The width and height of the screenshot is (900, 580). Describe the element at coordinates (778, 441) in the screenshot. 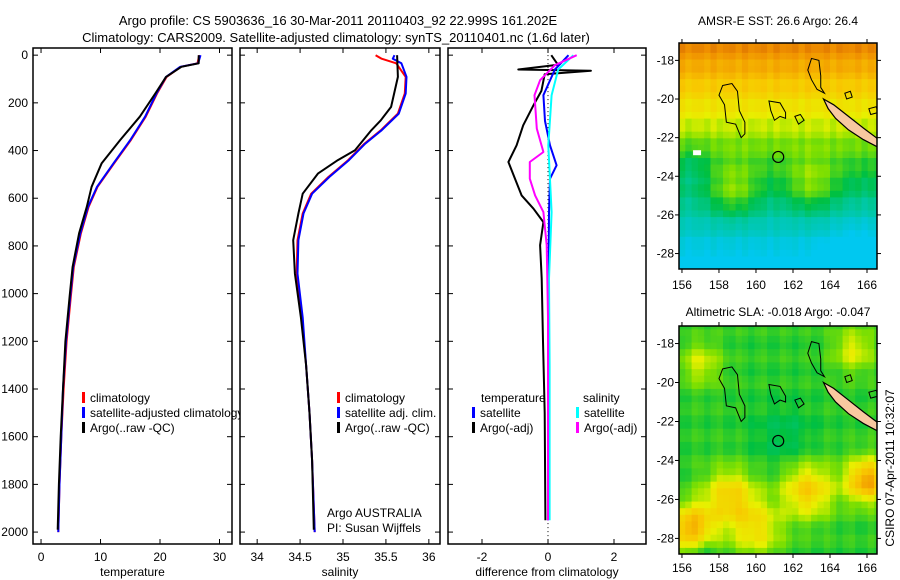

I see `profile-location-marker` at that location.